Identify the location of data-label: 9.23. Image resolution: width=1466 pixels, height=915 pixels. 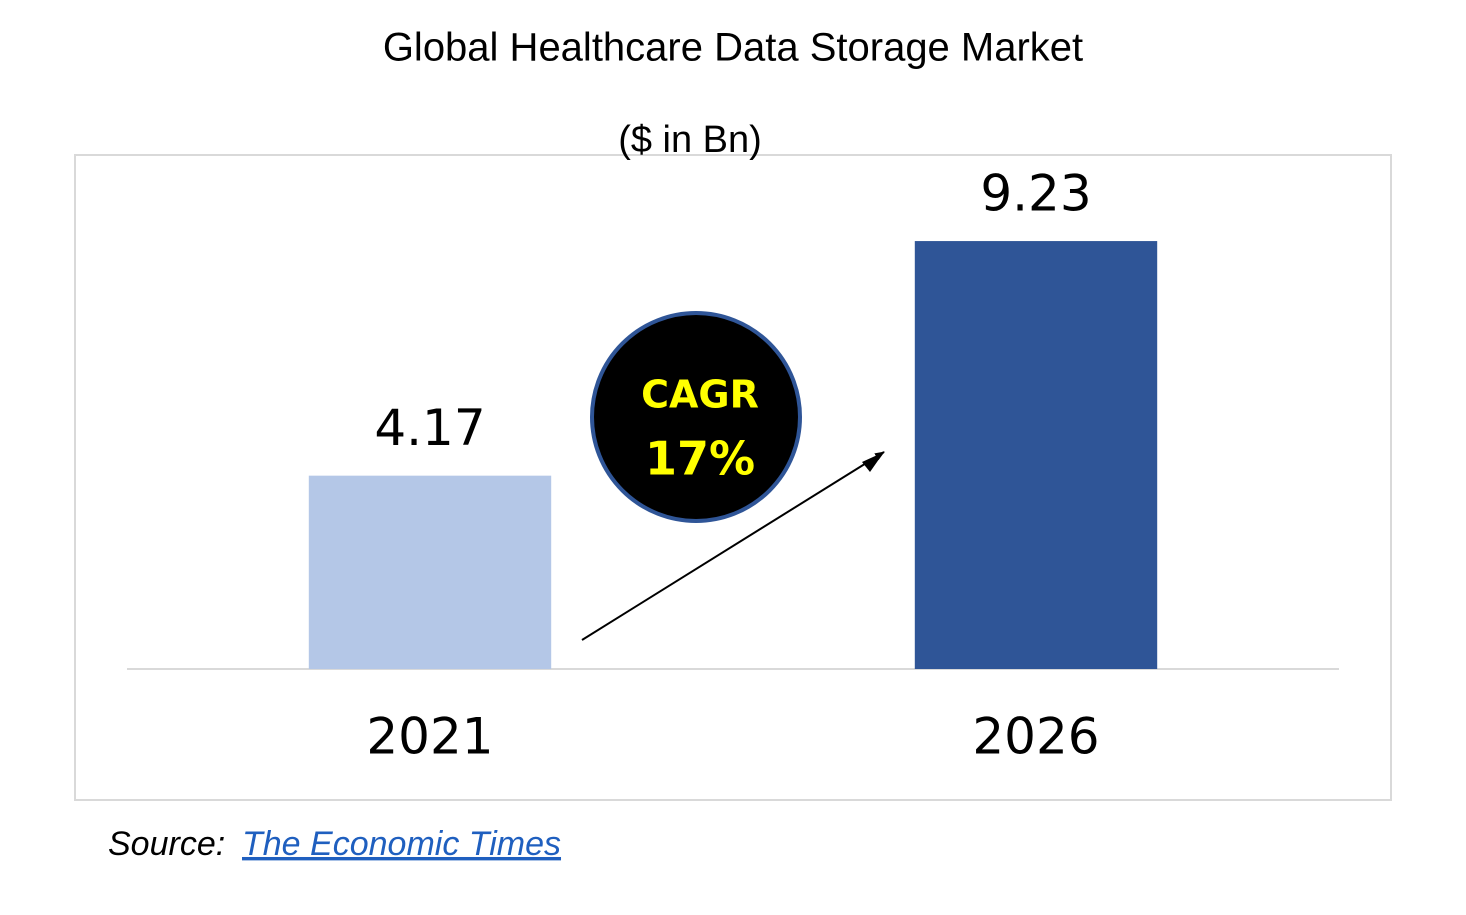
(1035, 194).